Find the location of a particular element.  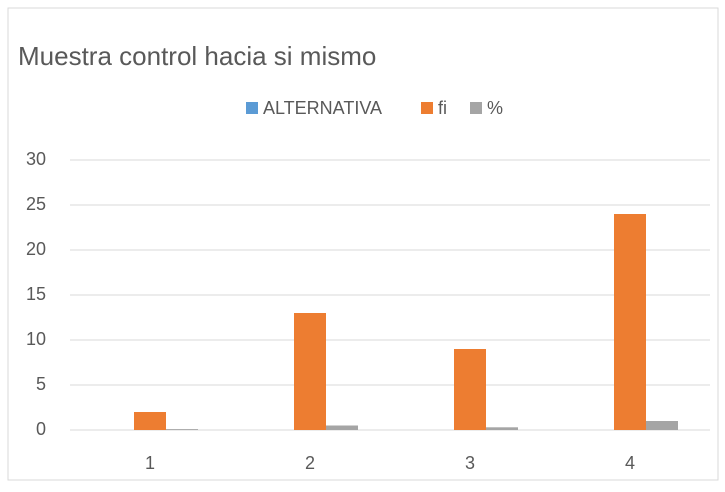

legend-label: % is located at coordinates (495, 108).